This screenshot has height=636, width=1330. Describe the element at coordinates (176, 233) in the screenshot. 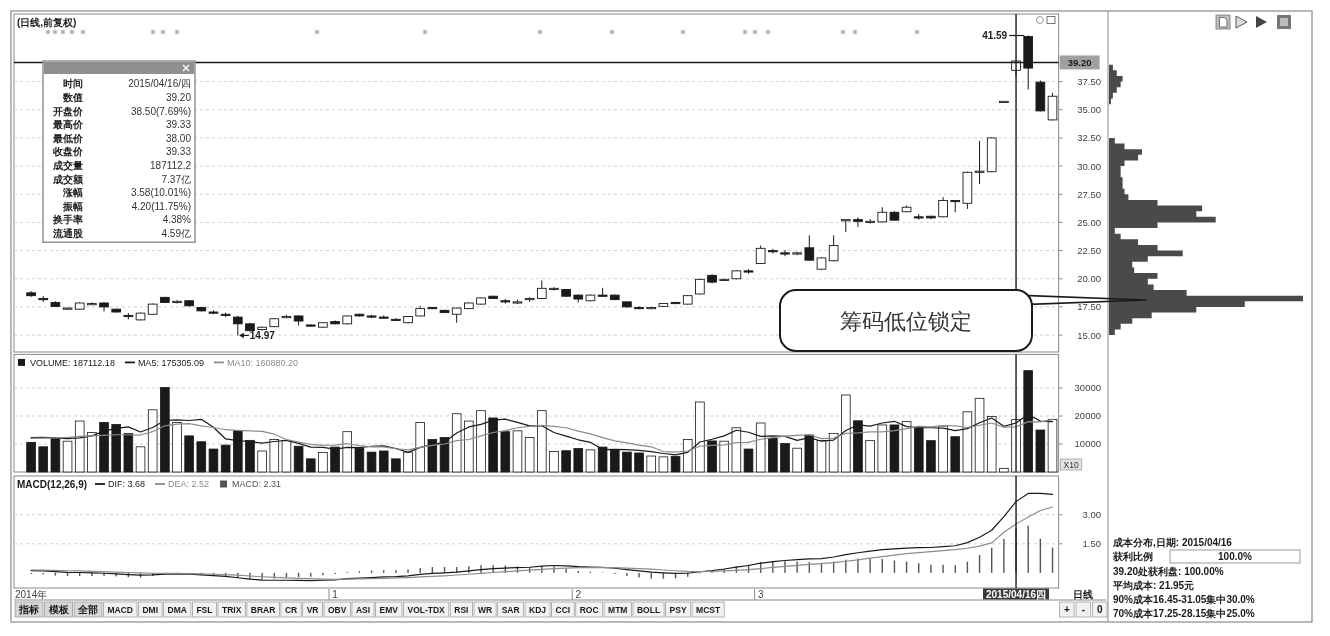

I see `annotation: 4.59亿` at that location.